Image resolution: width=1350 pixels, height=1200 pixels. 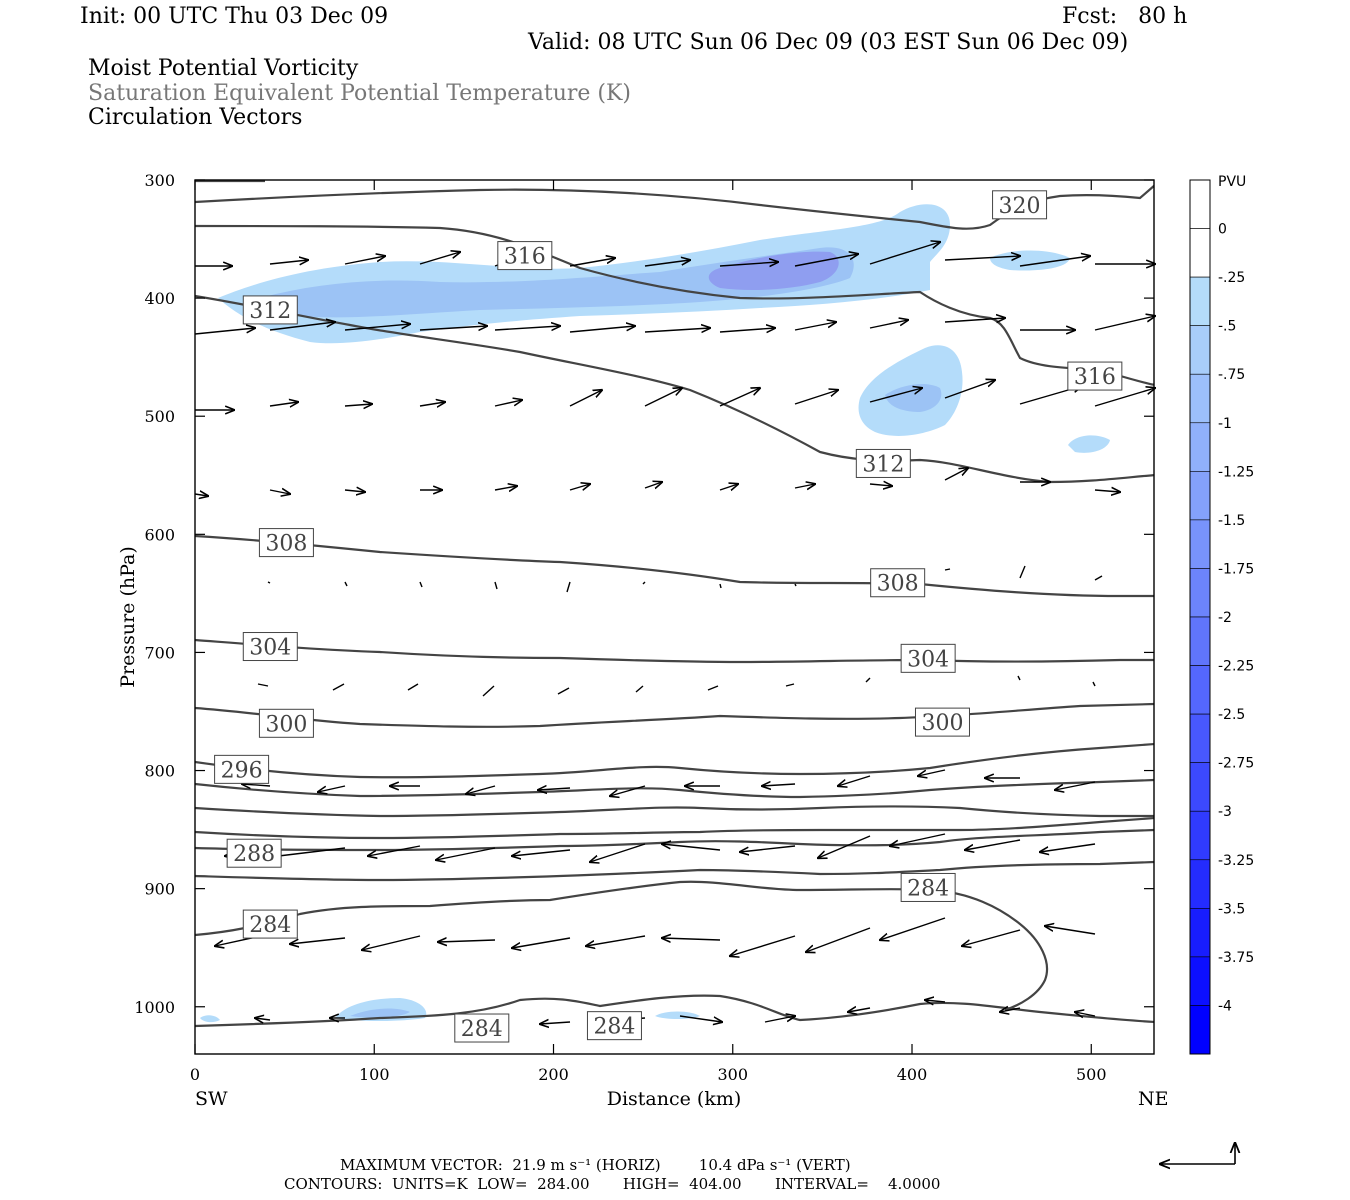 I want to click on x-end-label-ne: NE, so click(x=1153, y=1099).